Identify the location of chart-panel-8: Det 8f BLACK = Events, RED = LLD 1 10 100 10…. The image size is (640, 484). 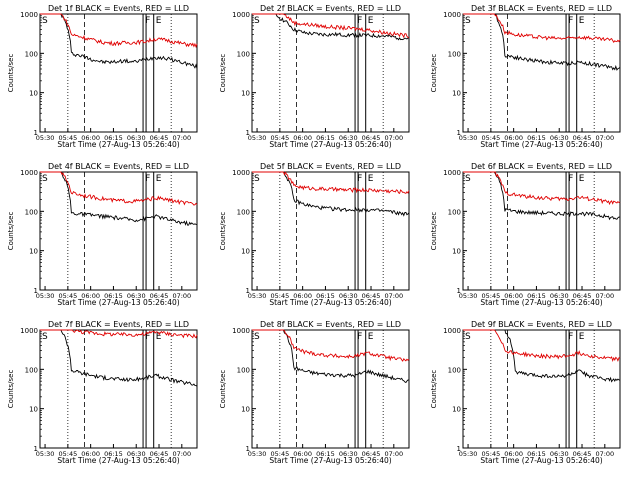
(314, 392).